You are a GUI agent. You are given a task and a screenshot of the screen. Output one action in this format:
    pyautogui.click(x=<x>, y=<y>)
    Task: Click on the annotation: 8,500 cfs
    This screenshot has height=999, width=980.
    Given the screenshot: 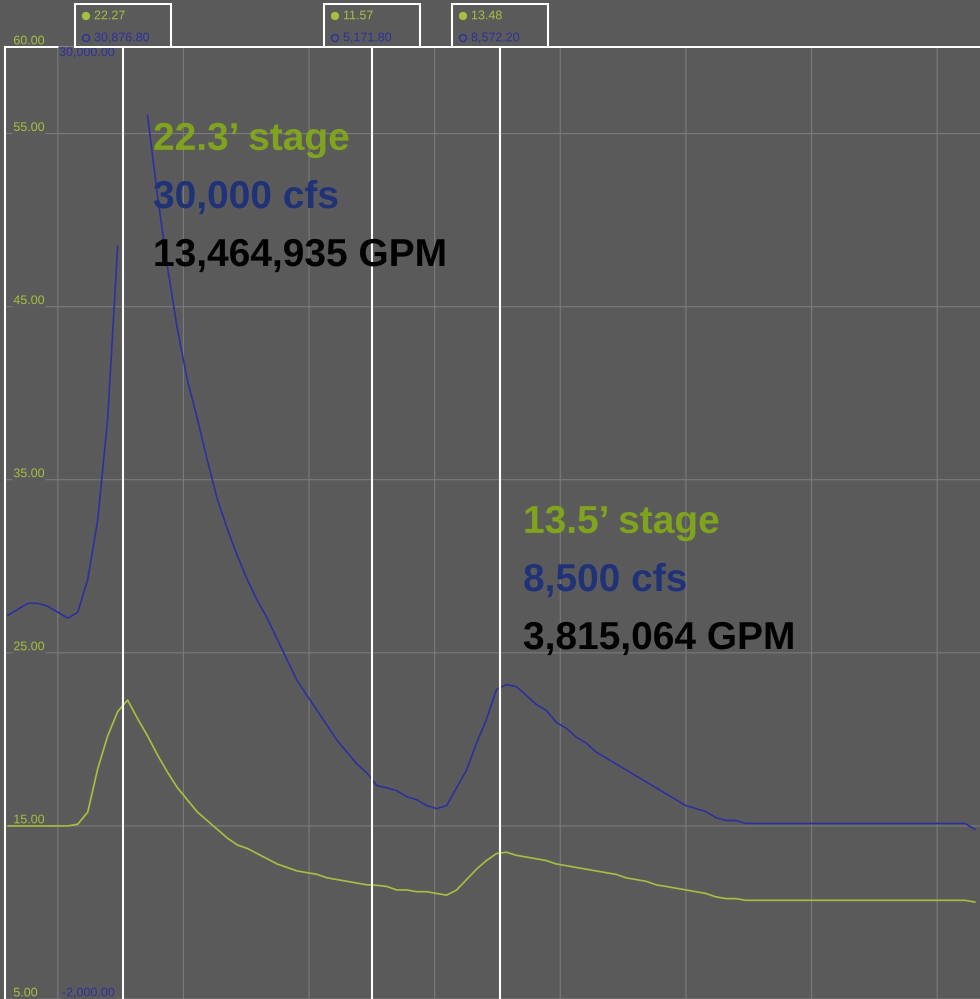 What is the action you would take?
    pyautogui.click(x=605, y=580)
    